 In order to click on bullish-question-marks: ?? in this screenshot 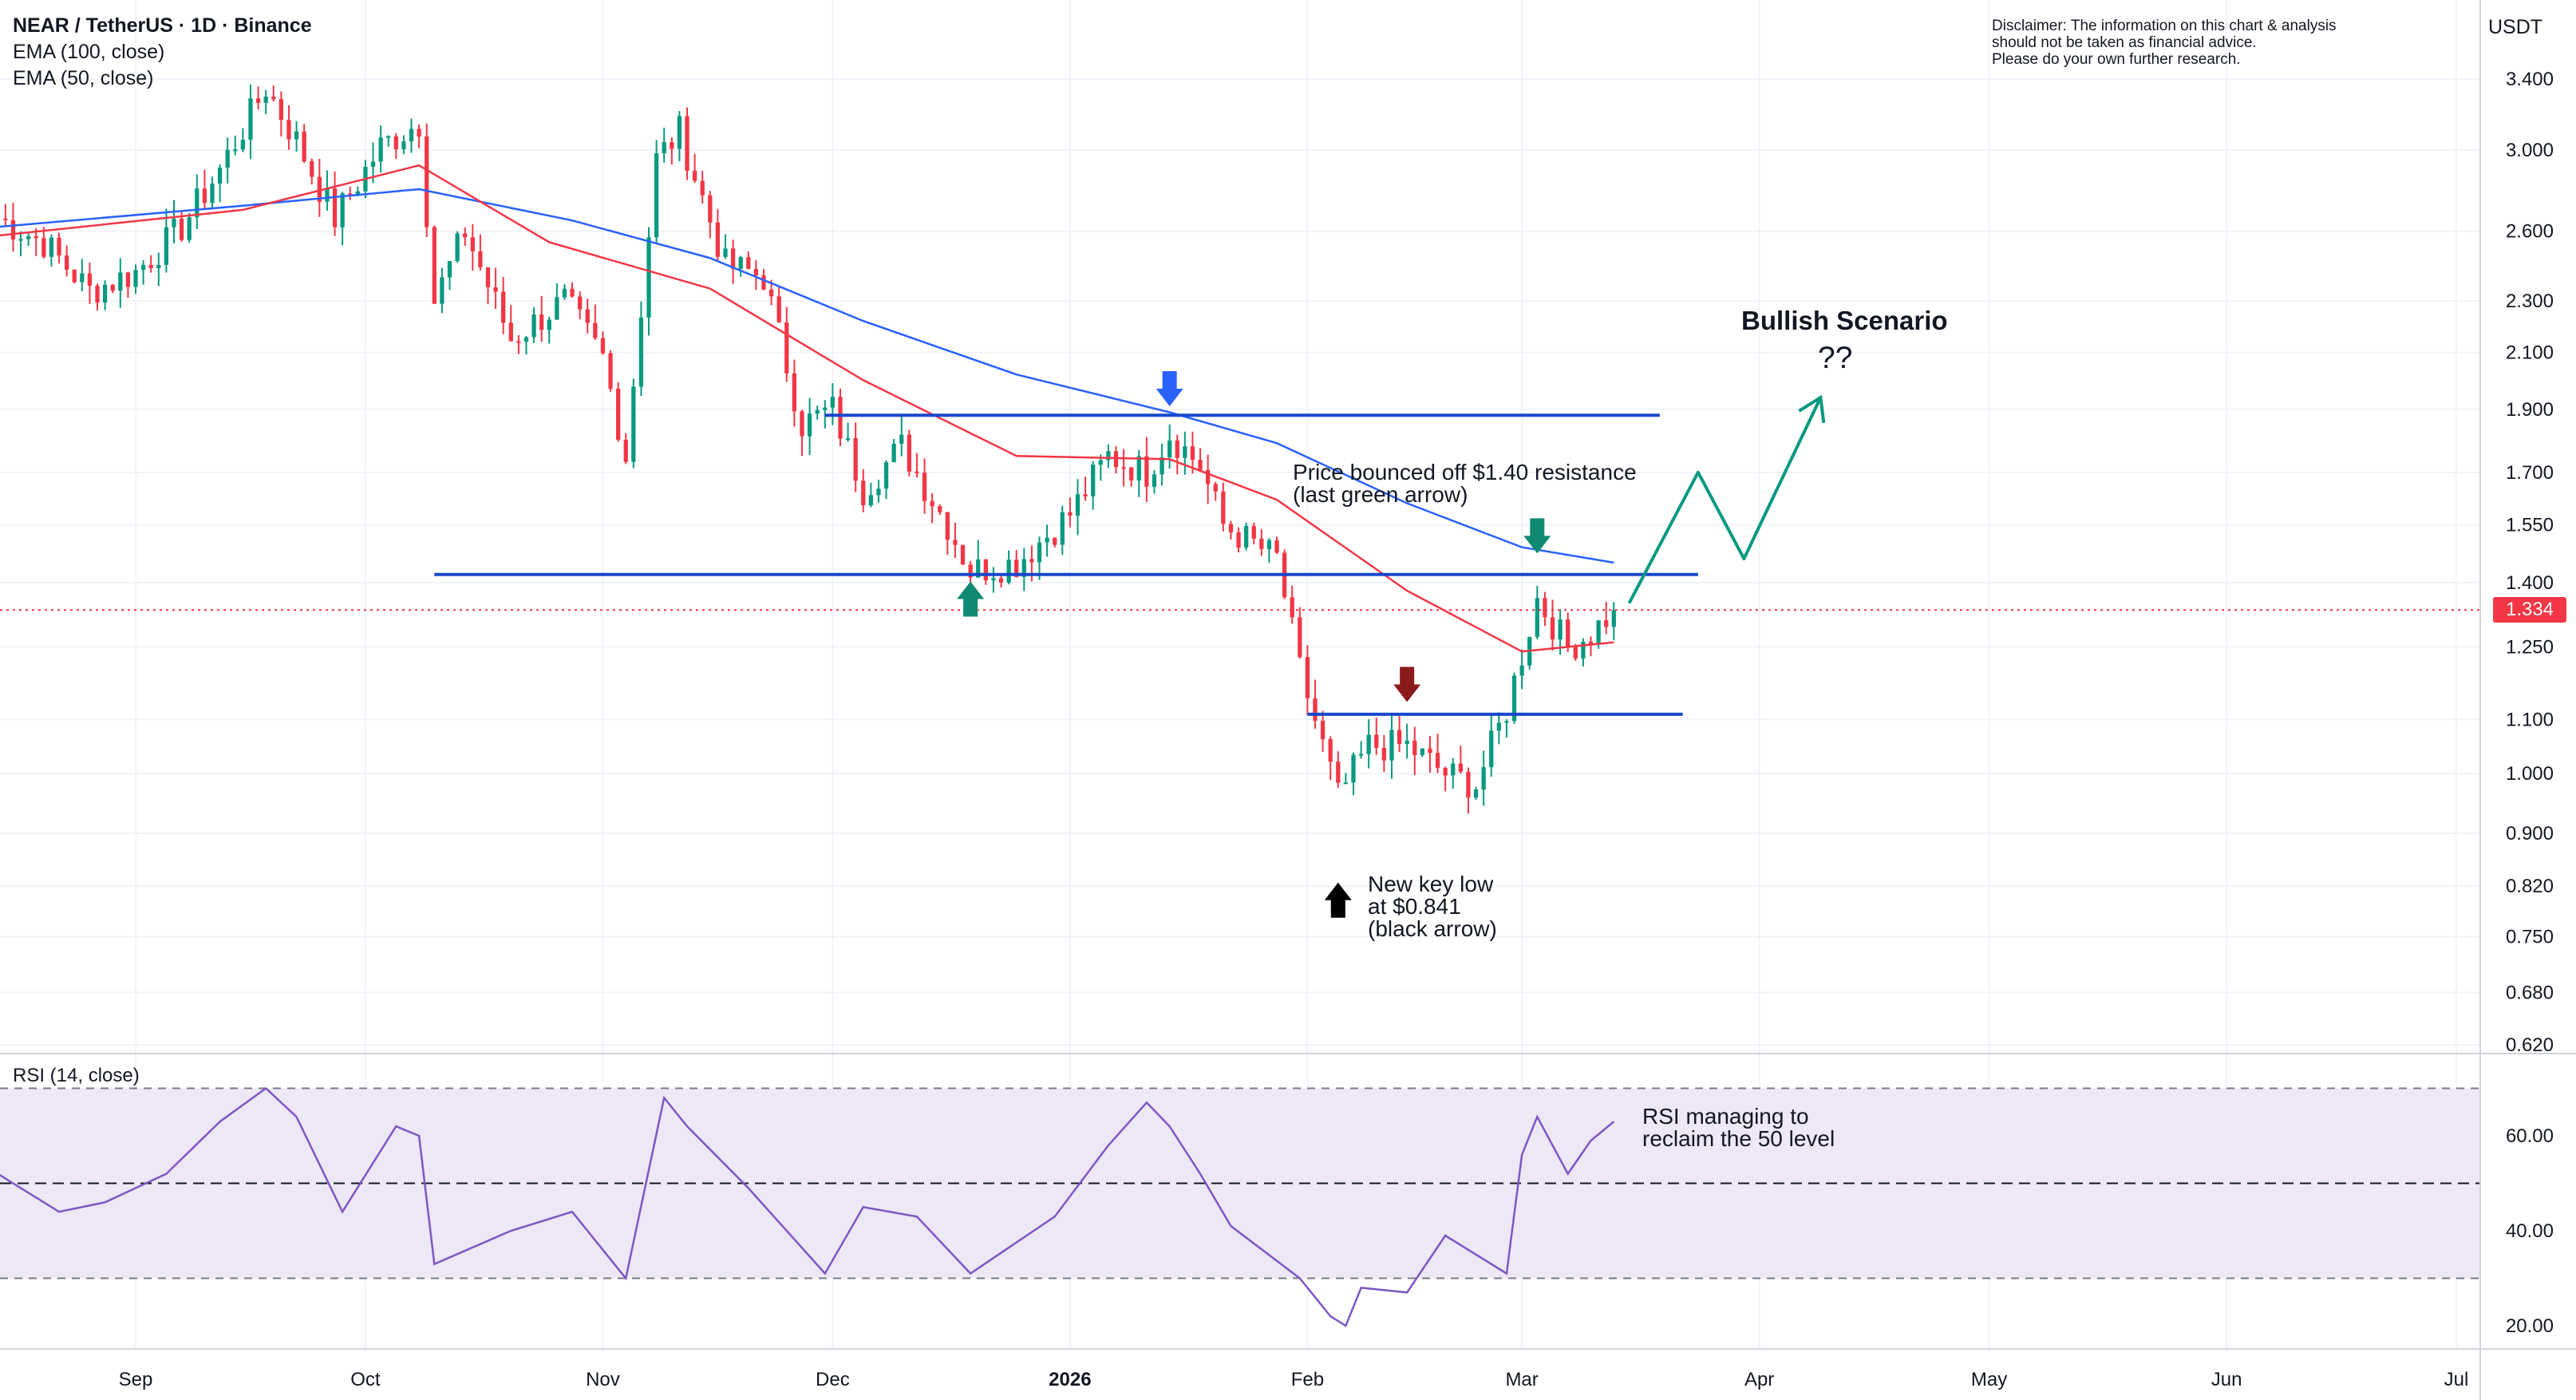, I will do `click(1835, 358)`.